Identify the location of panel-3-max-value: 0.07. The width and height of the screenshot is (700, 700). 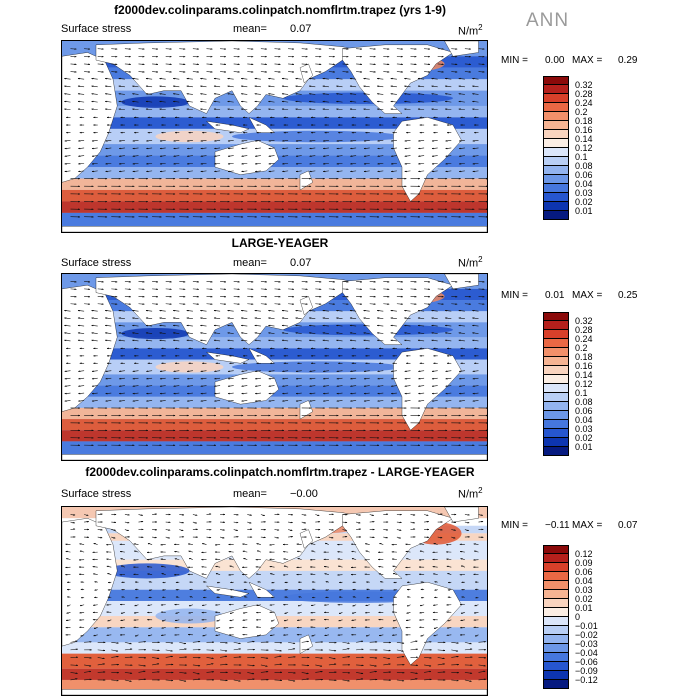
(628, 525).